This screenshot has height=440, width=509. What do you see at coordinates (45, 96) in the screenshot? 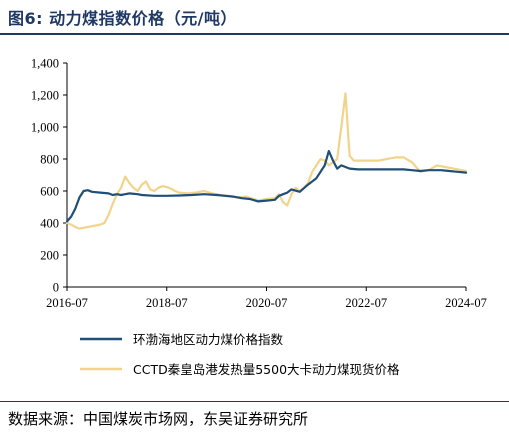
I see `y-tick-label: 1,200` at bounding box center [45, 96].